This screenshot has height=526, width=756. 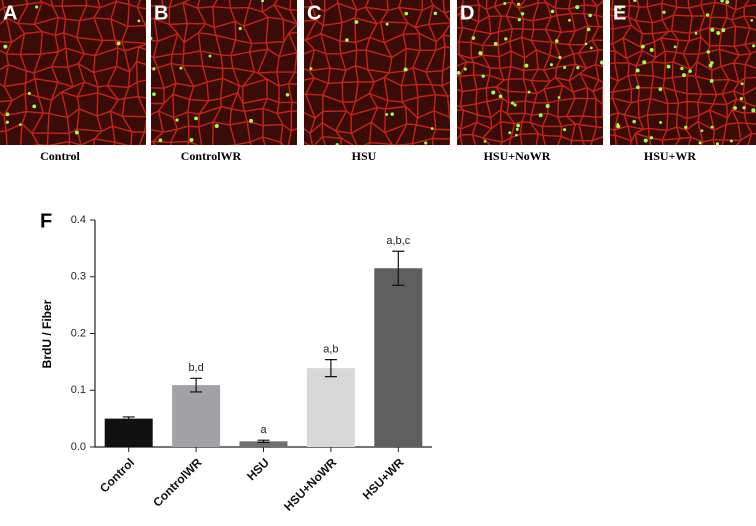 What do you see at coordinates (60, 156) in the screenshot?
I see `panel-caption: Control` at bounding box center [60, 156].